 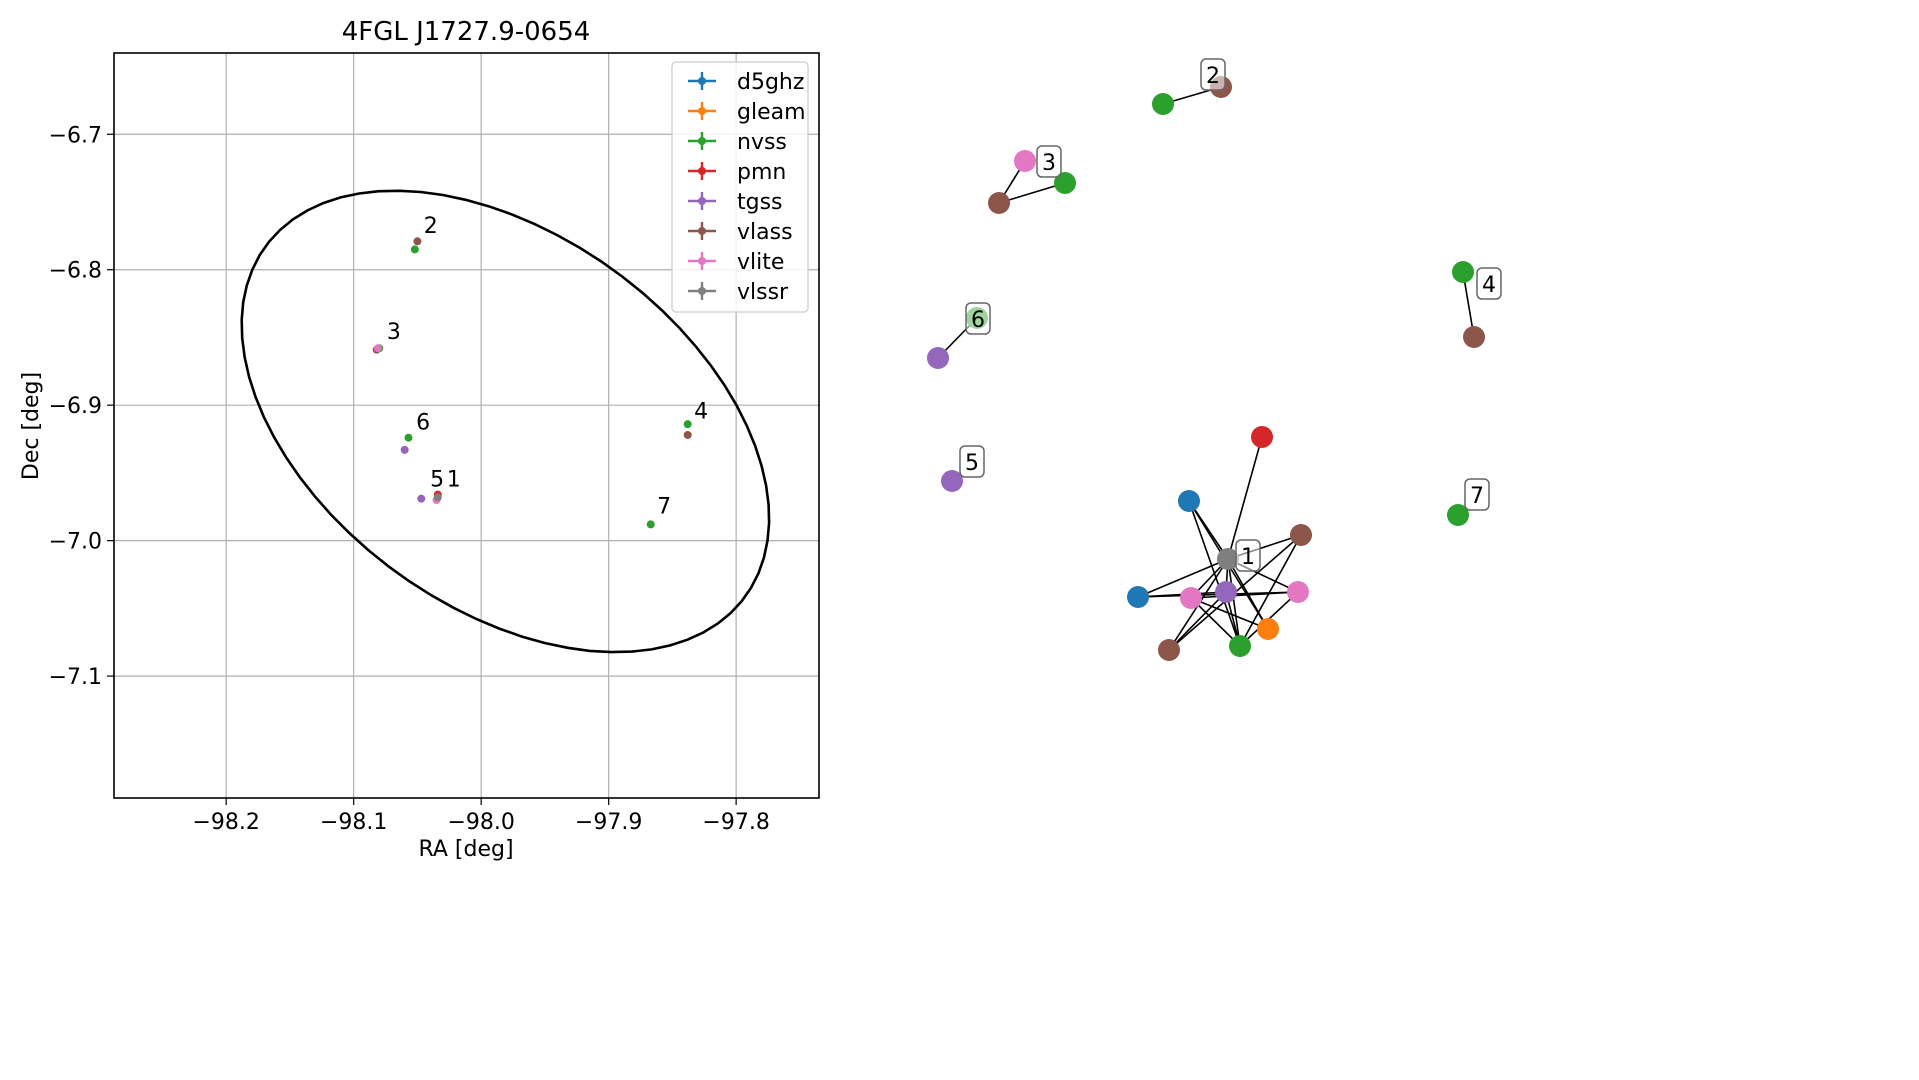 What do you see at coordinates (702, 171) in the screenshot?
I see `legend-dot-pmn` at bounding box center [702, 171].